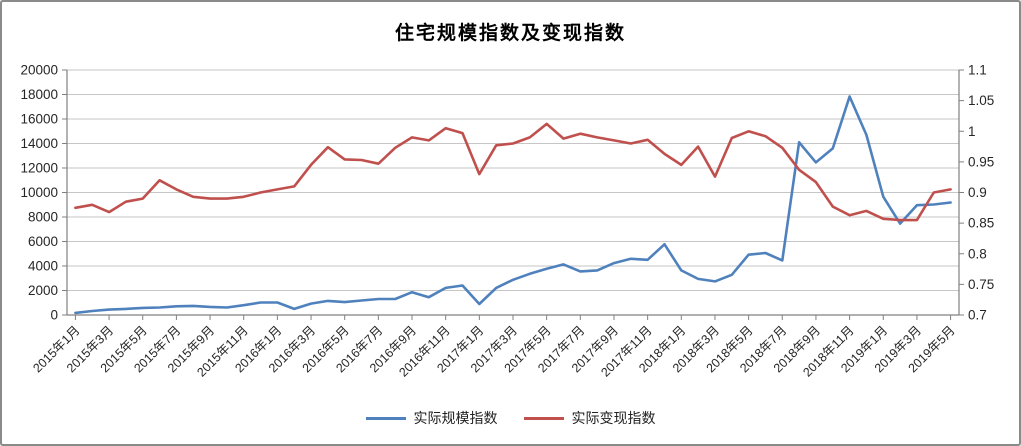 This screenshot has width=1021, height=446. I want to click on left-axis-tick-label: 18000, so click(39, 94).